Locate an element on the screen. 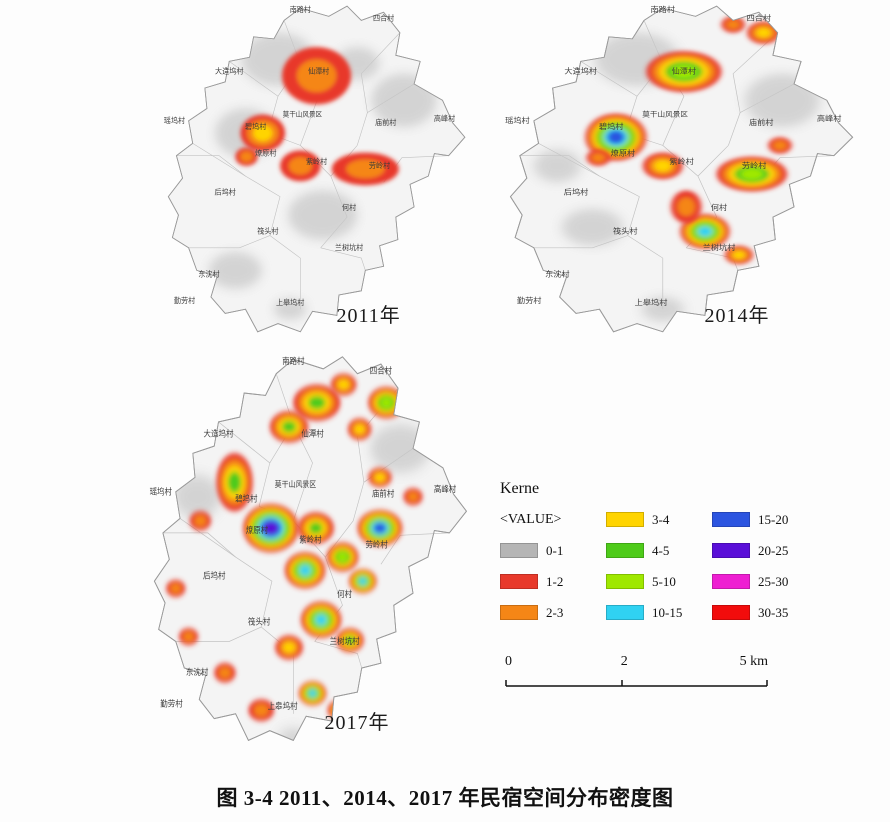  legend-item: 25-30 is located at coordinates (764, 581).